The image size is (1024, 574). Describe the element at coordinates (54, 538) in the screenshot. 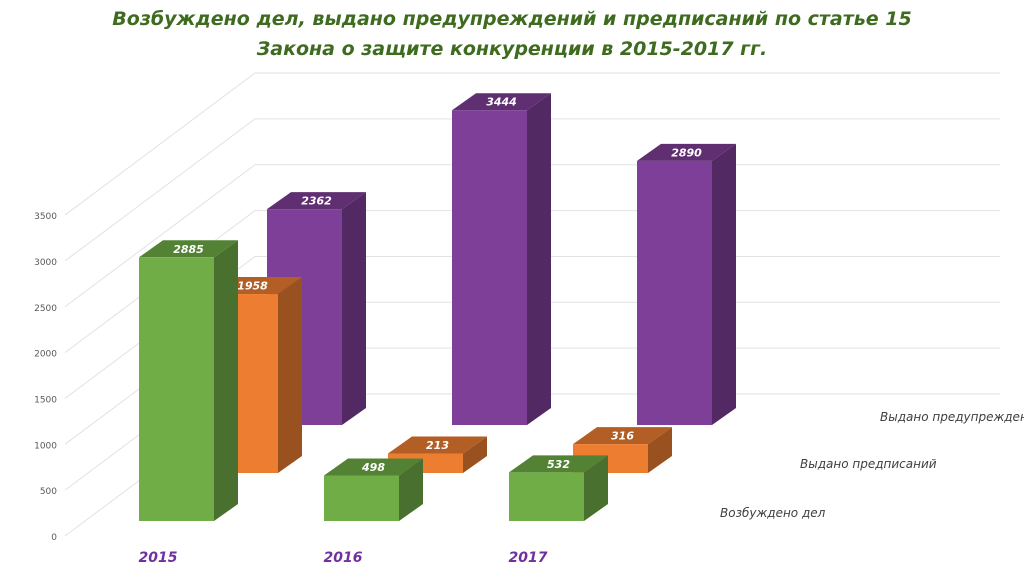

I see `y-tick-label: 0` at that location.